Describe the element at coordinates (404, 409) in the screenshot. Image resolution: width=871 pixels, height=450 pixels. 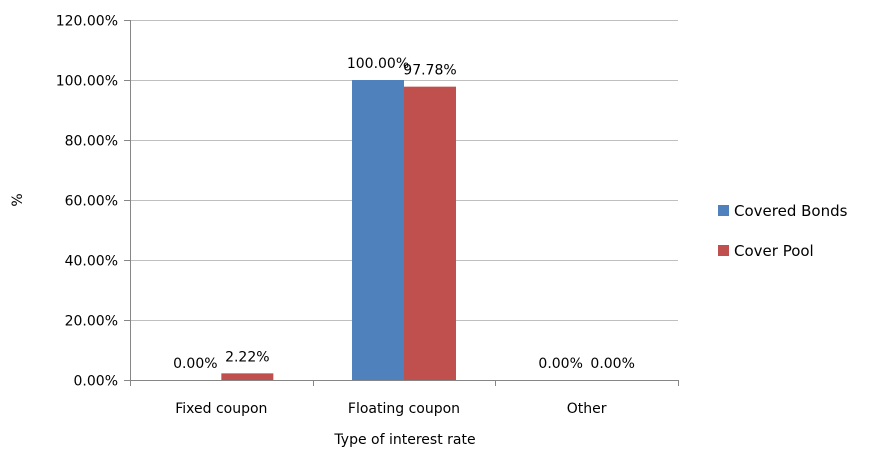
I see `x-tick-label: Floating coupon` at that location.